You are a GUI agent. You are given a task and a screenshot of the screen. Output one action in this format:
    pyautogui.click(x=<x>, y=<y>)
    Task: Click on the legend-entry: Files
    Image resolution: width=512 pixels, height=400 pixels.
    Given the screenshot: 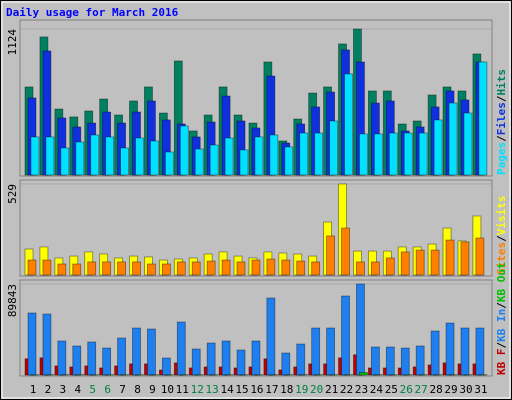 What is the action you would take?
    pyautogui.click(x=501, y=118)
    